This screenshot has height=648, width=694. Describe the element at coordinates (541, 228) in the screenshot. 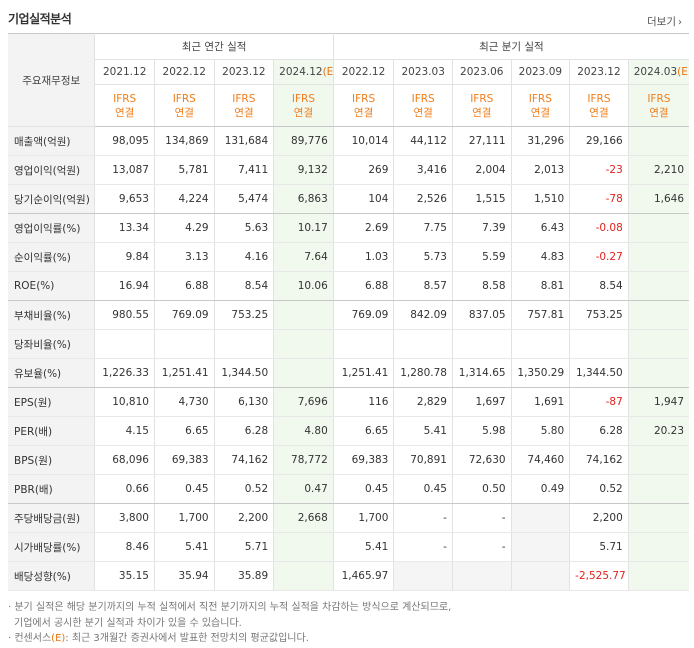

I see `quarter-value-cell: 6.43` at that location.